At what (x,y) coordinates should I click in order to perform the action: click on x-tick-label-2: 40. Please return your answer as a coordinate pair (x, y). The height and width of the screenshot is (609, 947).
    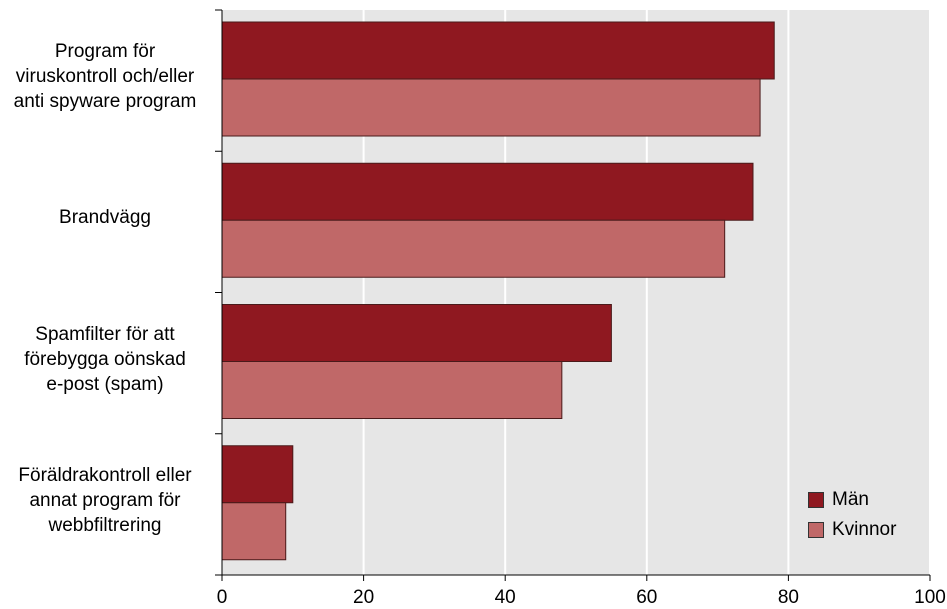
    Looking at the image, I should click on (505, 597).